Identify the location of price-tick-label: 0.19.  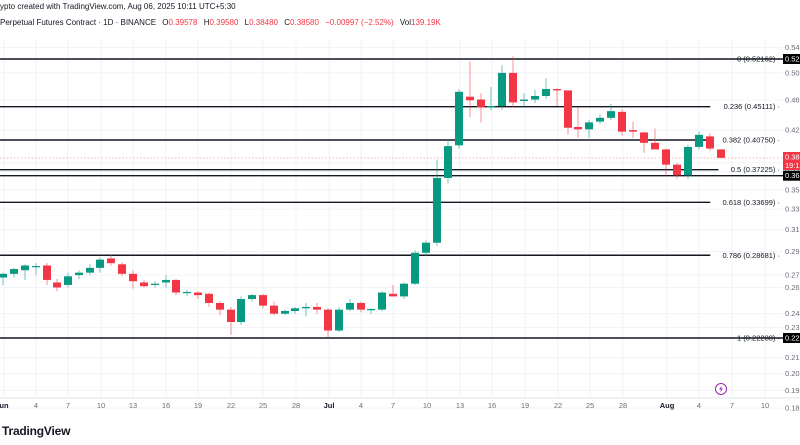
(792, 390).